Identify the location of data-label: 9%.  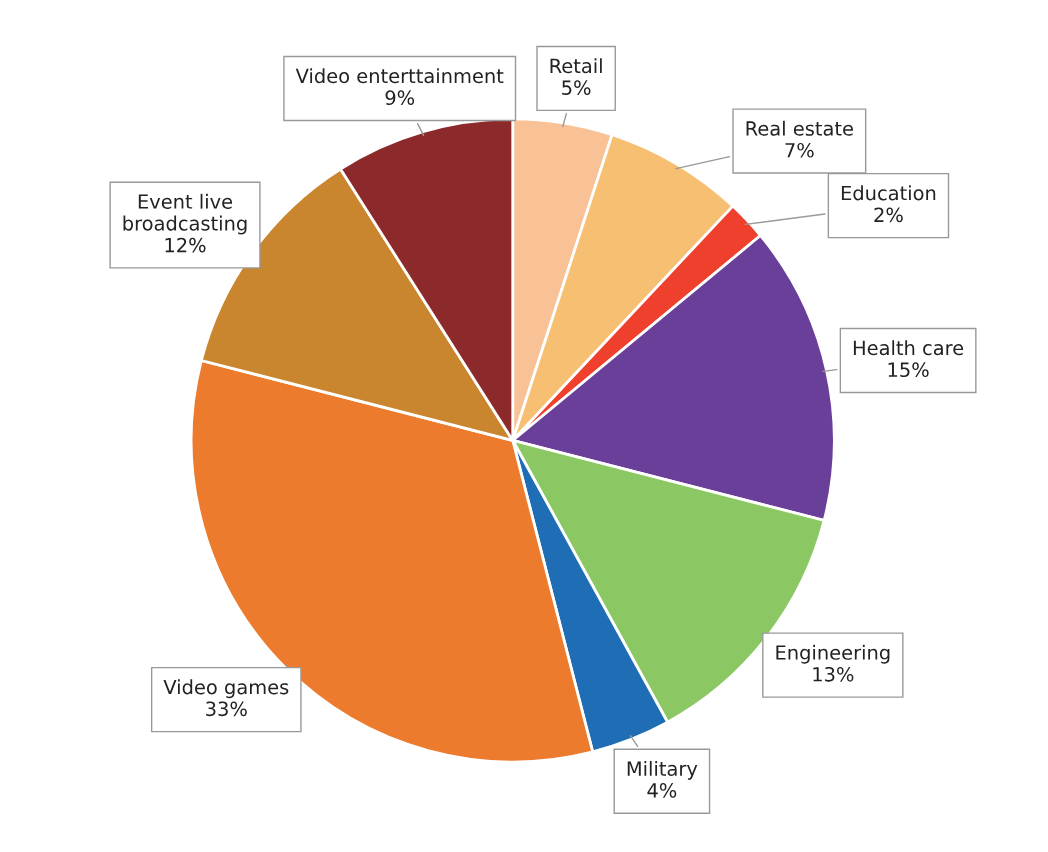
(400, 98).